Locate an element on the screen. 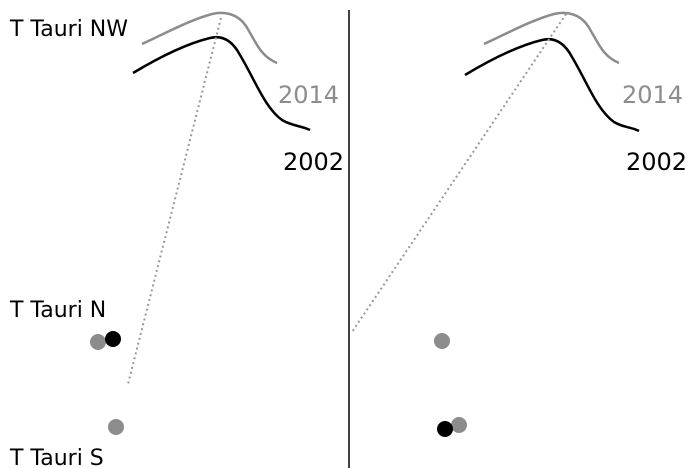 Image resolution: width=691 pixels, height=468 pixels. left-arc-2014 is located at coordinates (209, 38).